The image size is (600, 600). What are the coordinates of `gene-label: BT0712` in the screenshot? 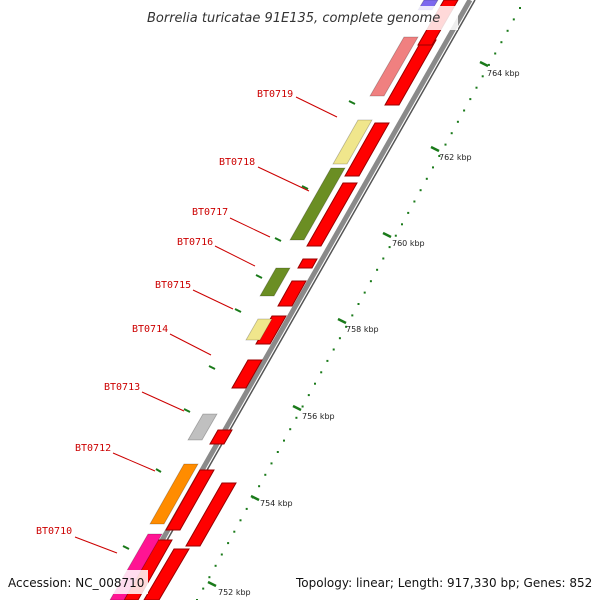 It's located at (93, 448).